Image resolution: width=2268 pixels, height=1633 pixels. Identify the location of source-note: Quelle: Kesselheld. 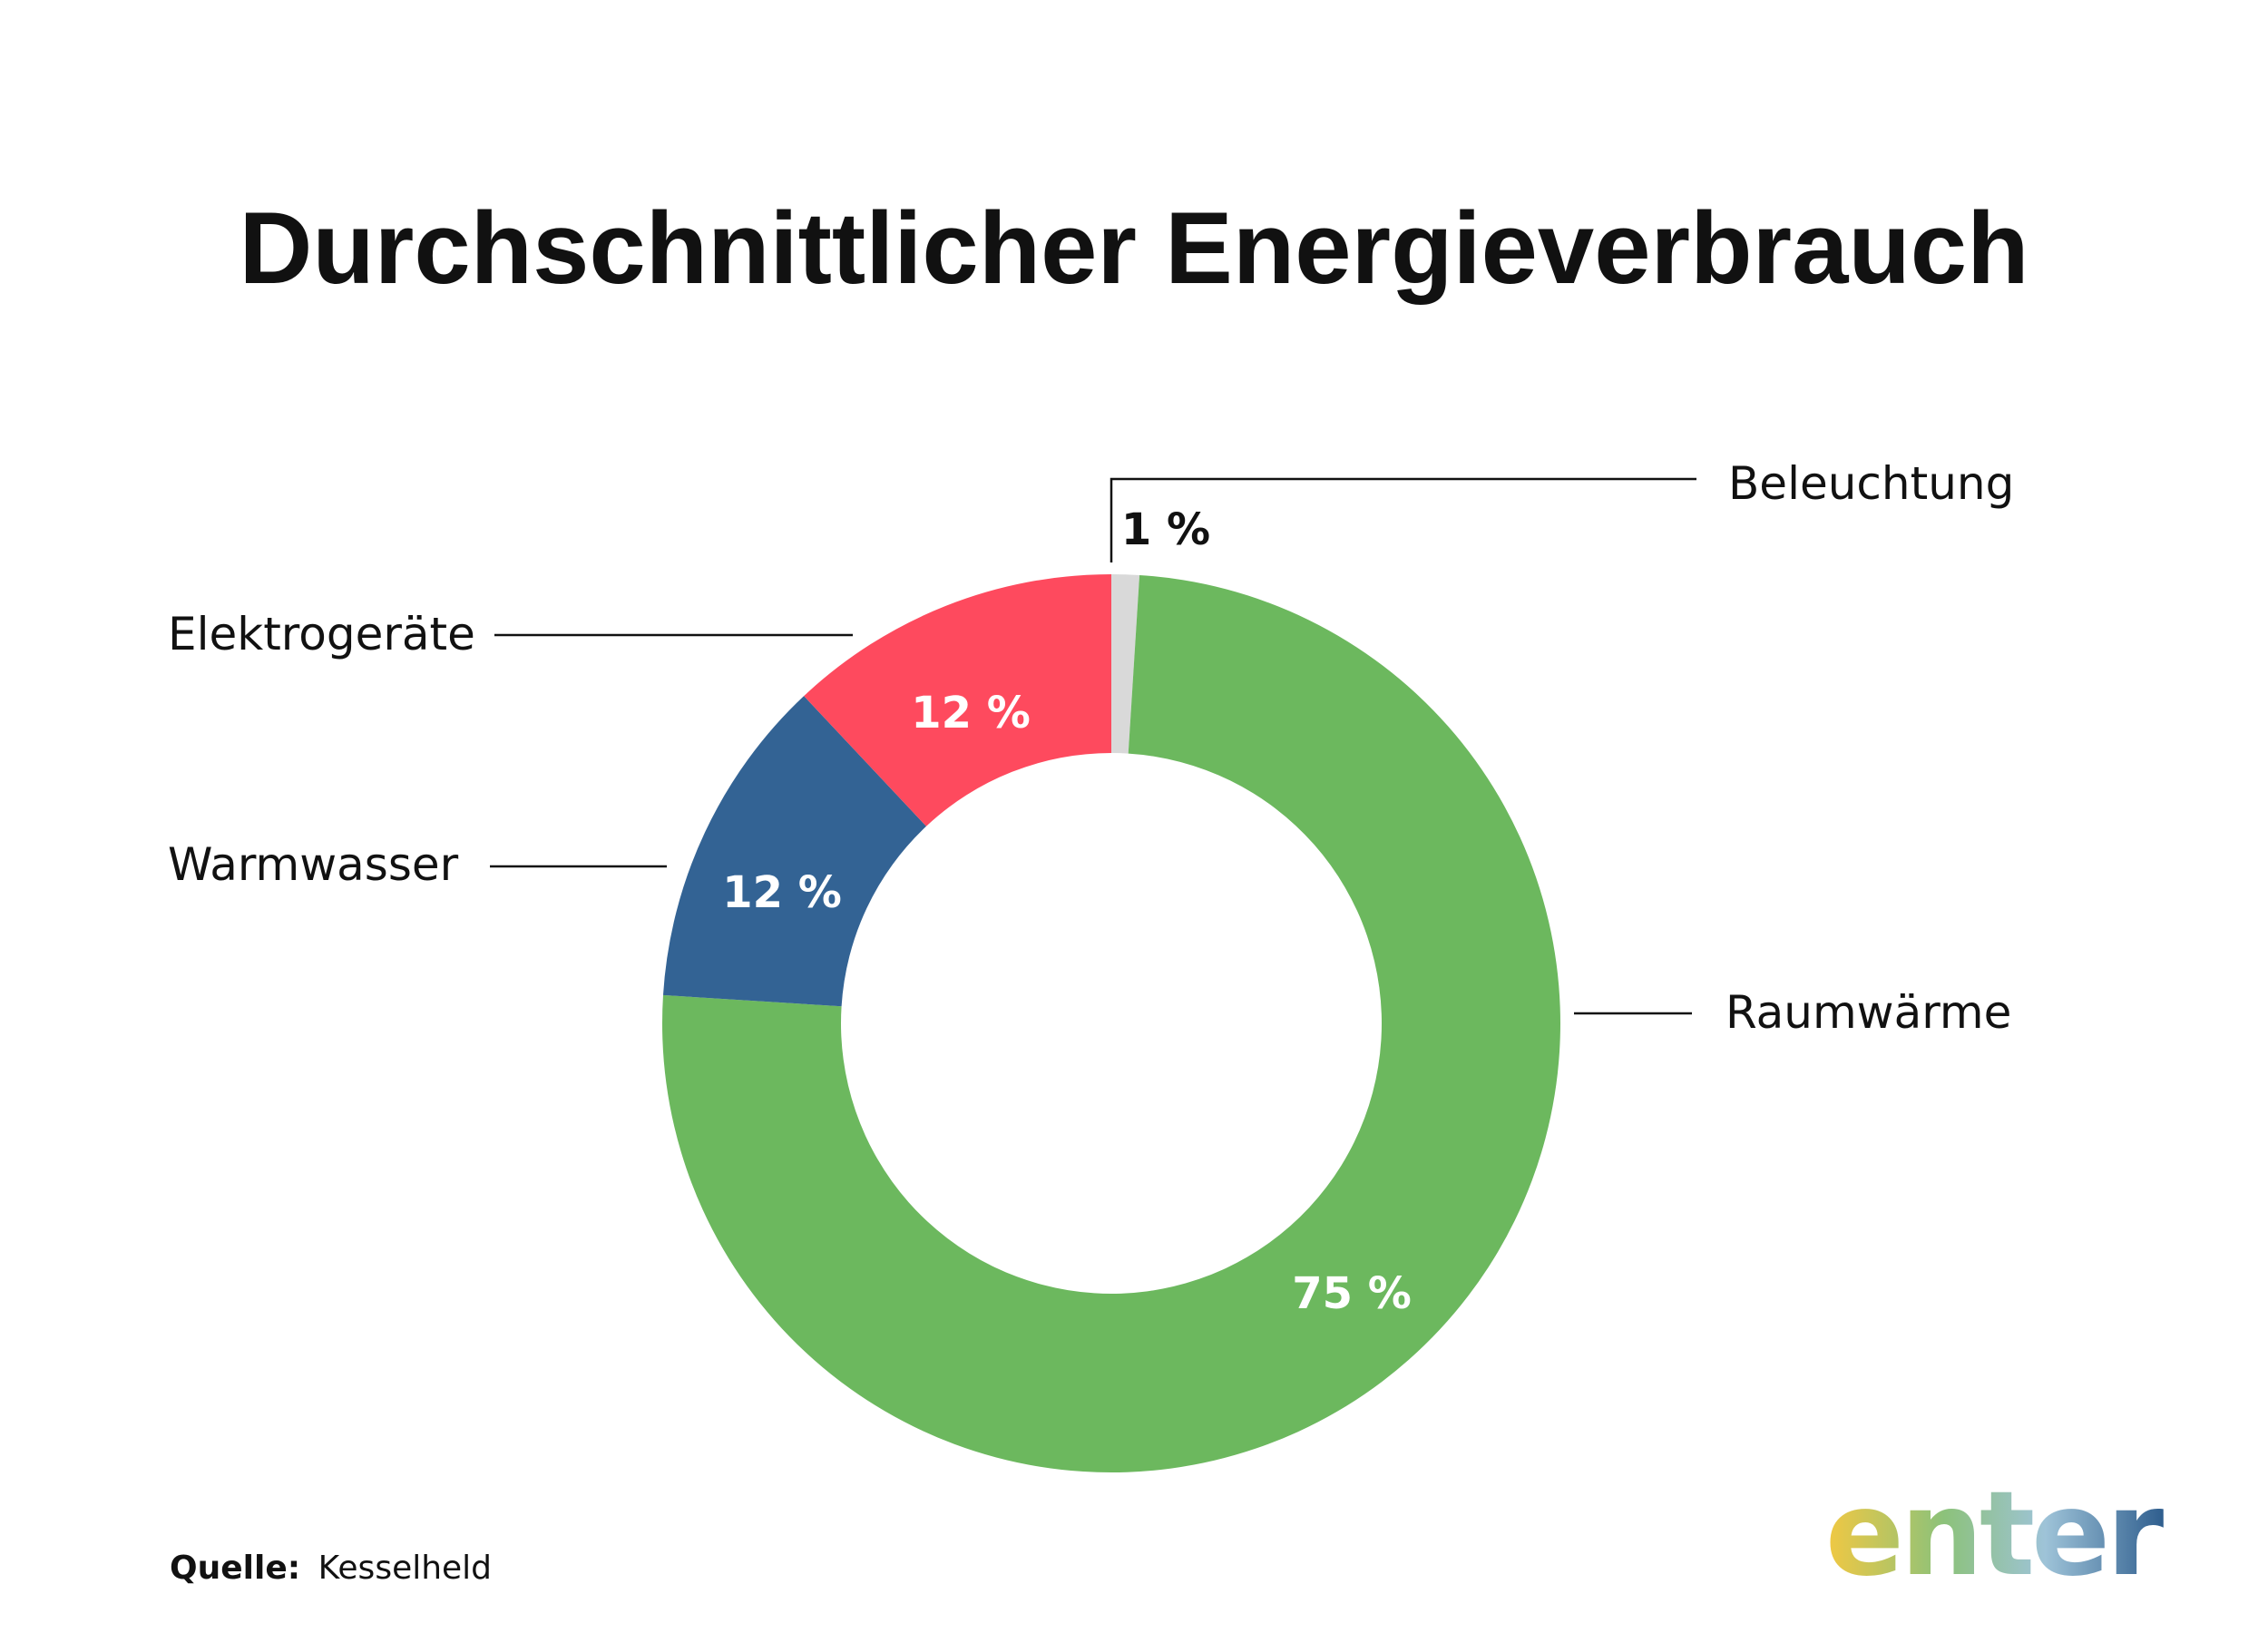
(331, 1568).